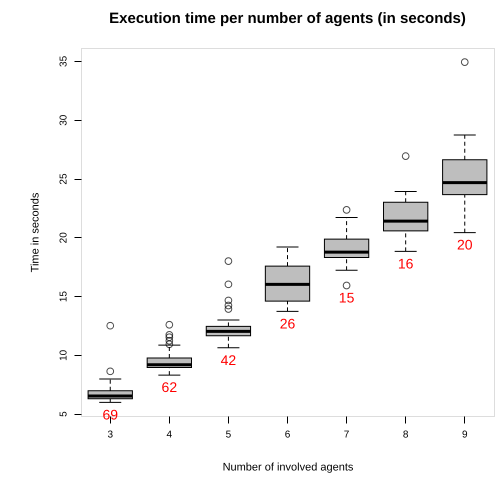 This screenshot has height=491, width=496. Describe the element at coordinates (110, 414) in the screenshot. I see `annotation: 69` at that location.